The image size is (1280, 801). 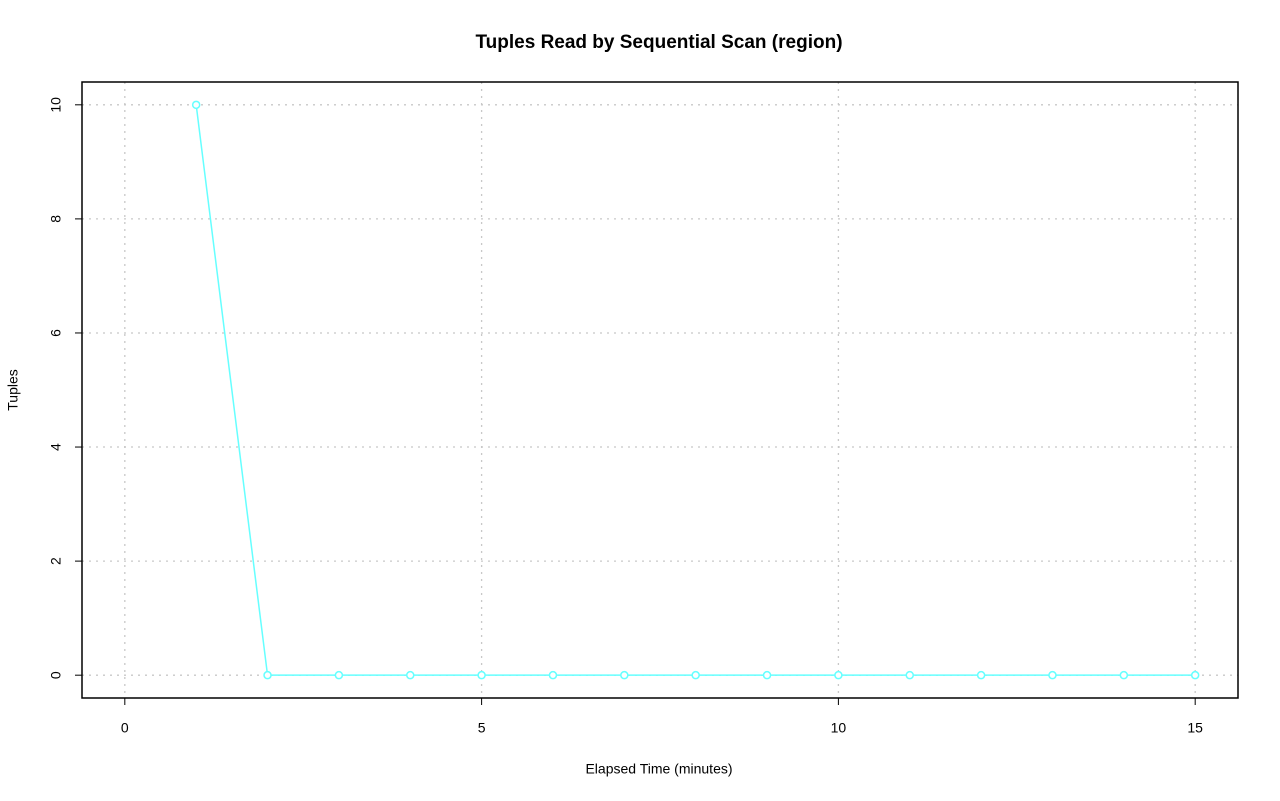 What do you see at coordinates (56, 675) in the screenshot?
I see `y-tick-label: 0` at bounding box center [56, 675].